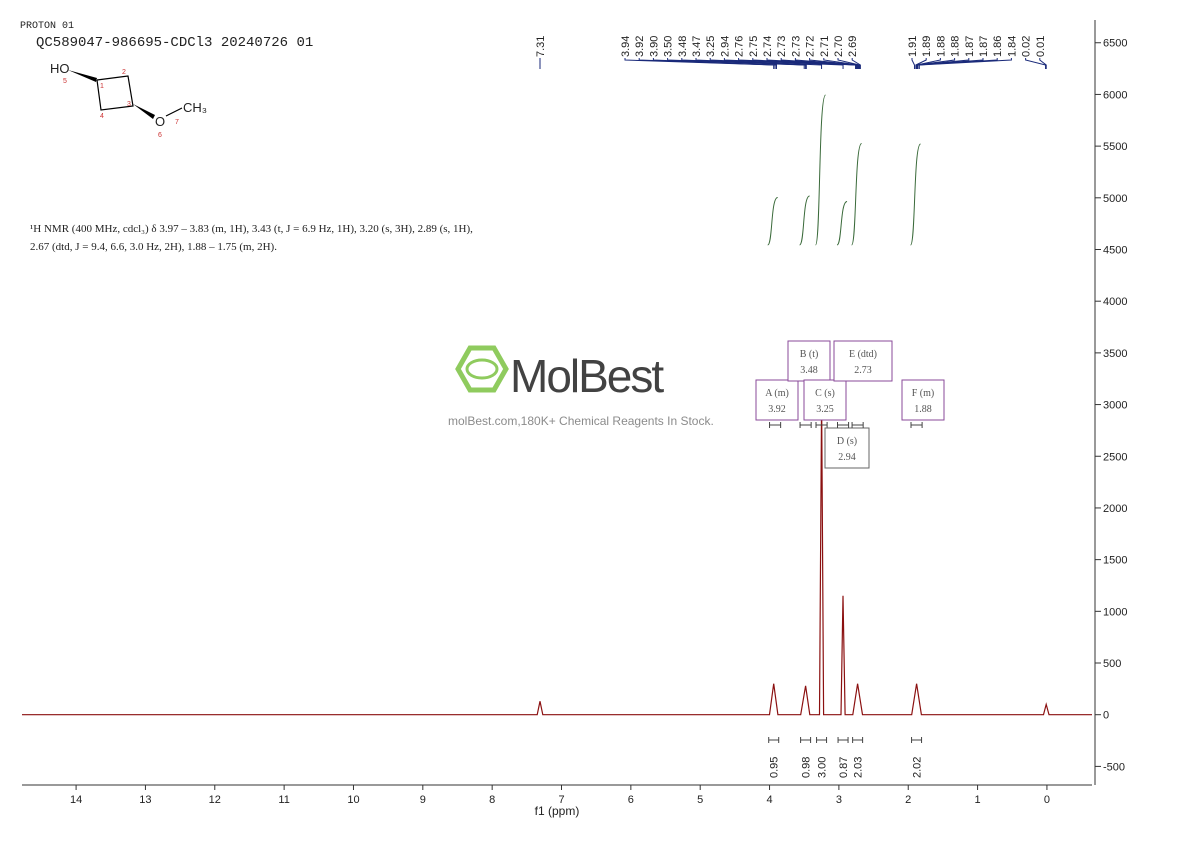 The width and height of the screenshot is (1190, 841). I want to click on multiplet-name: E (dtd), so click(863, 354).